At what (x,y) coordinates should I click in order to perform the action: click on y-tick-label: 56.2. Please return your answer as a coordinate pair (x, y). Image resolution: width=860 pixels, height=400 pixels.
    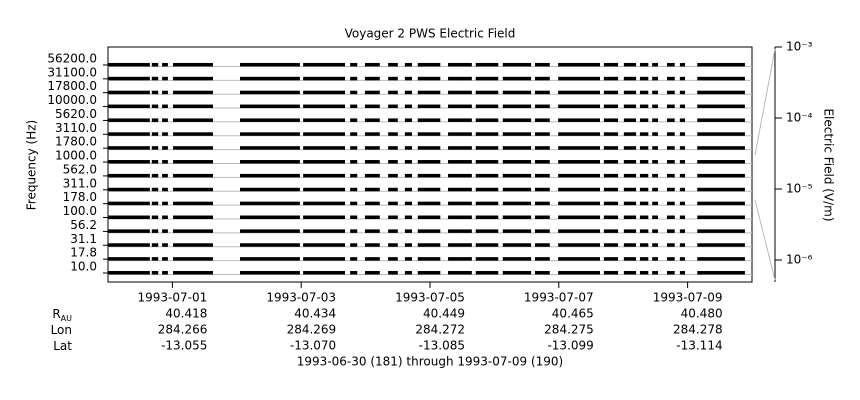
    Looking at the image, I should click on (83, 225).